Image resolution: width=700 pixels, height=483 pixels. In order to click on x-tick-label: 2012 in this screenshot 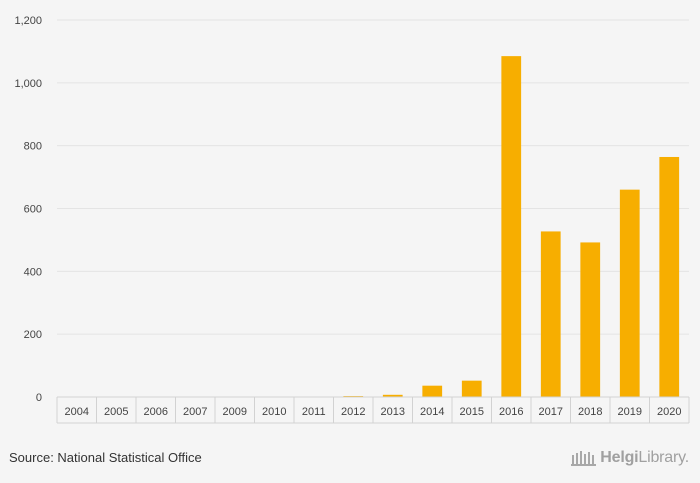, I will do `click(353, 412)`.